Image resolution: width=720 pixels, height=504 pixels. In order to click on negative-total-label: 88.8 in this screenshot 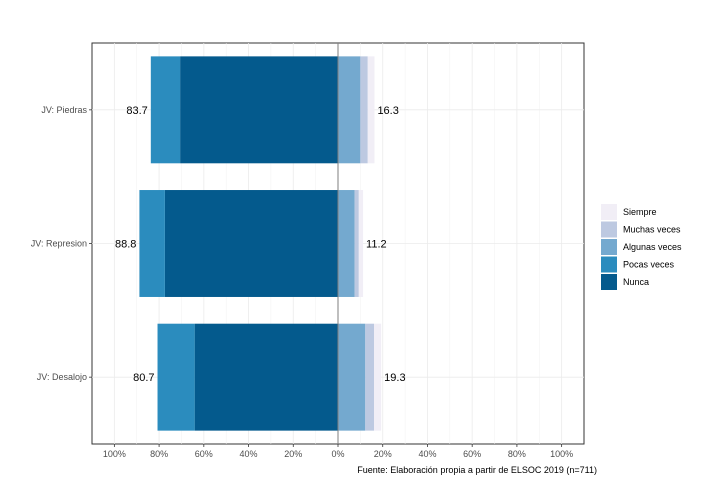, I will do `click(125, 245)`.